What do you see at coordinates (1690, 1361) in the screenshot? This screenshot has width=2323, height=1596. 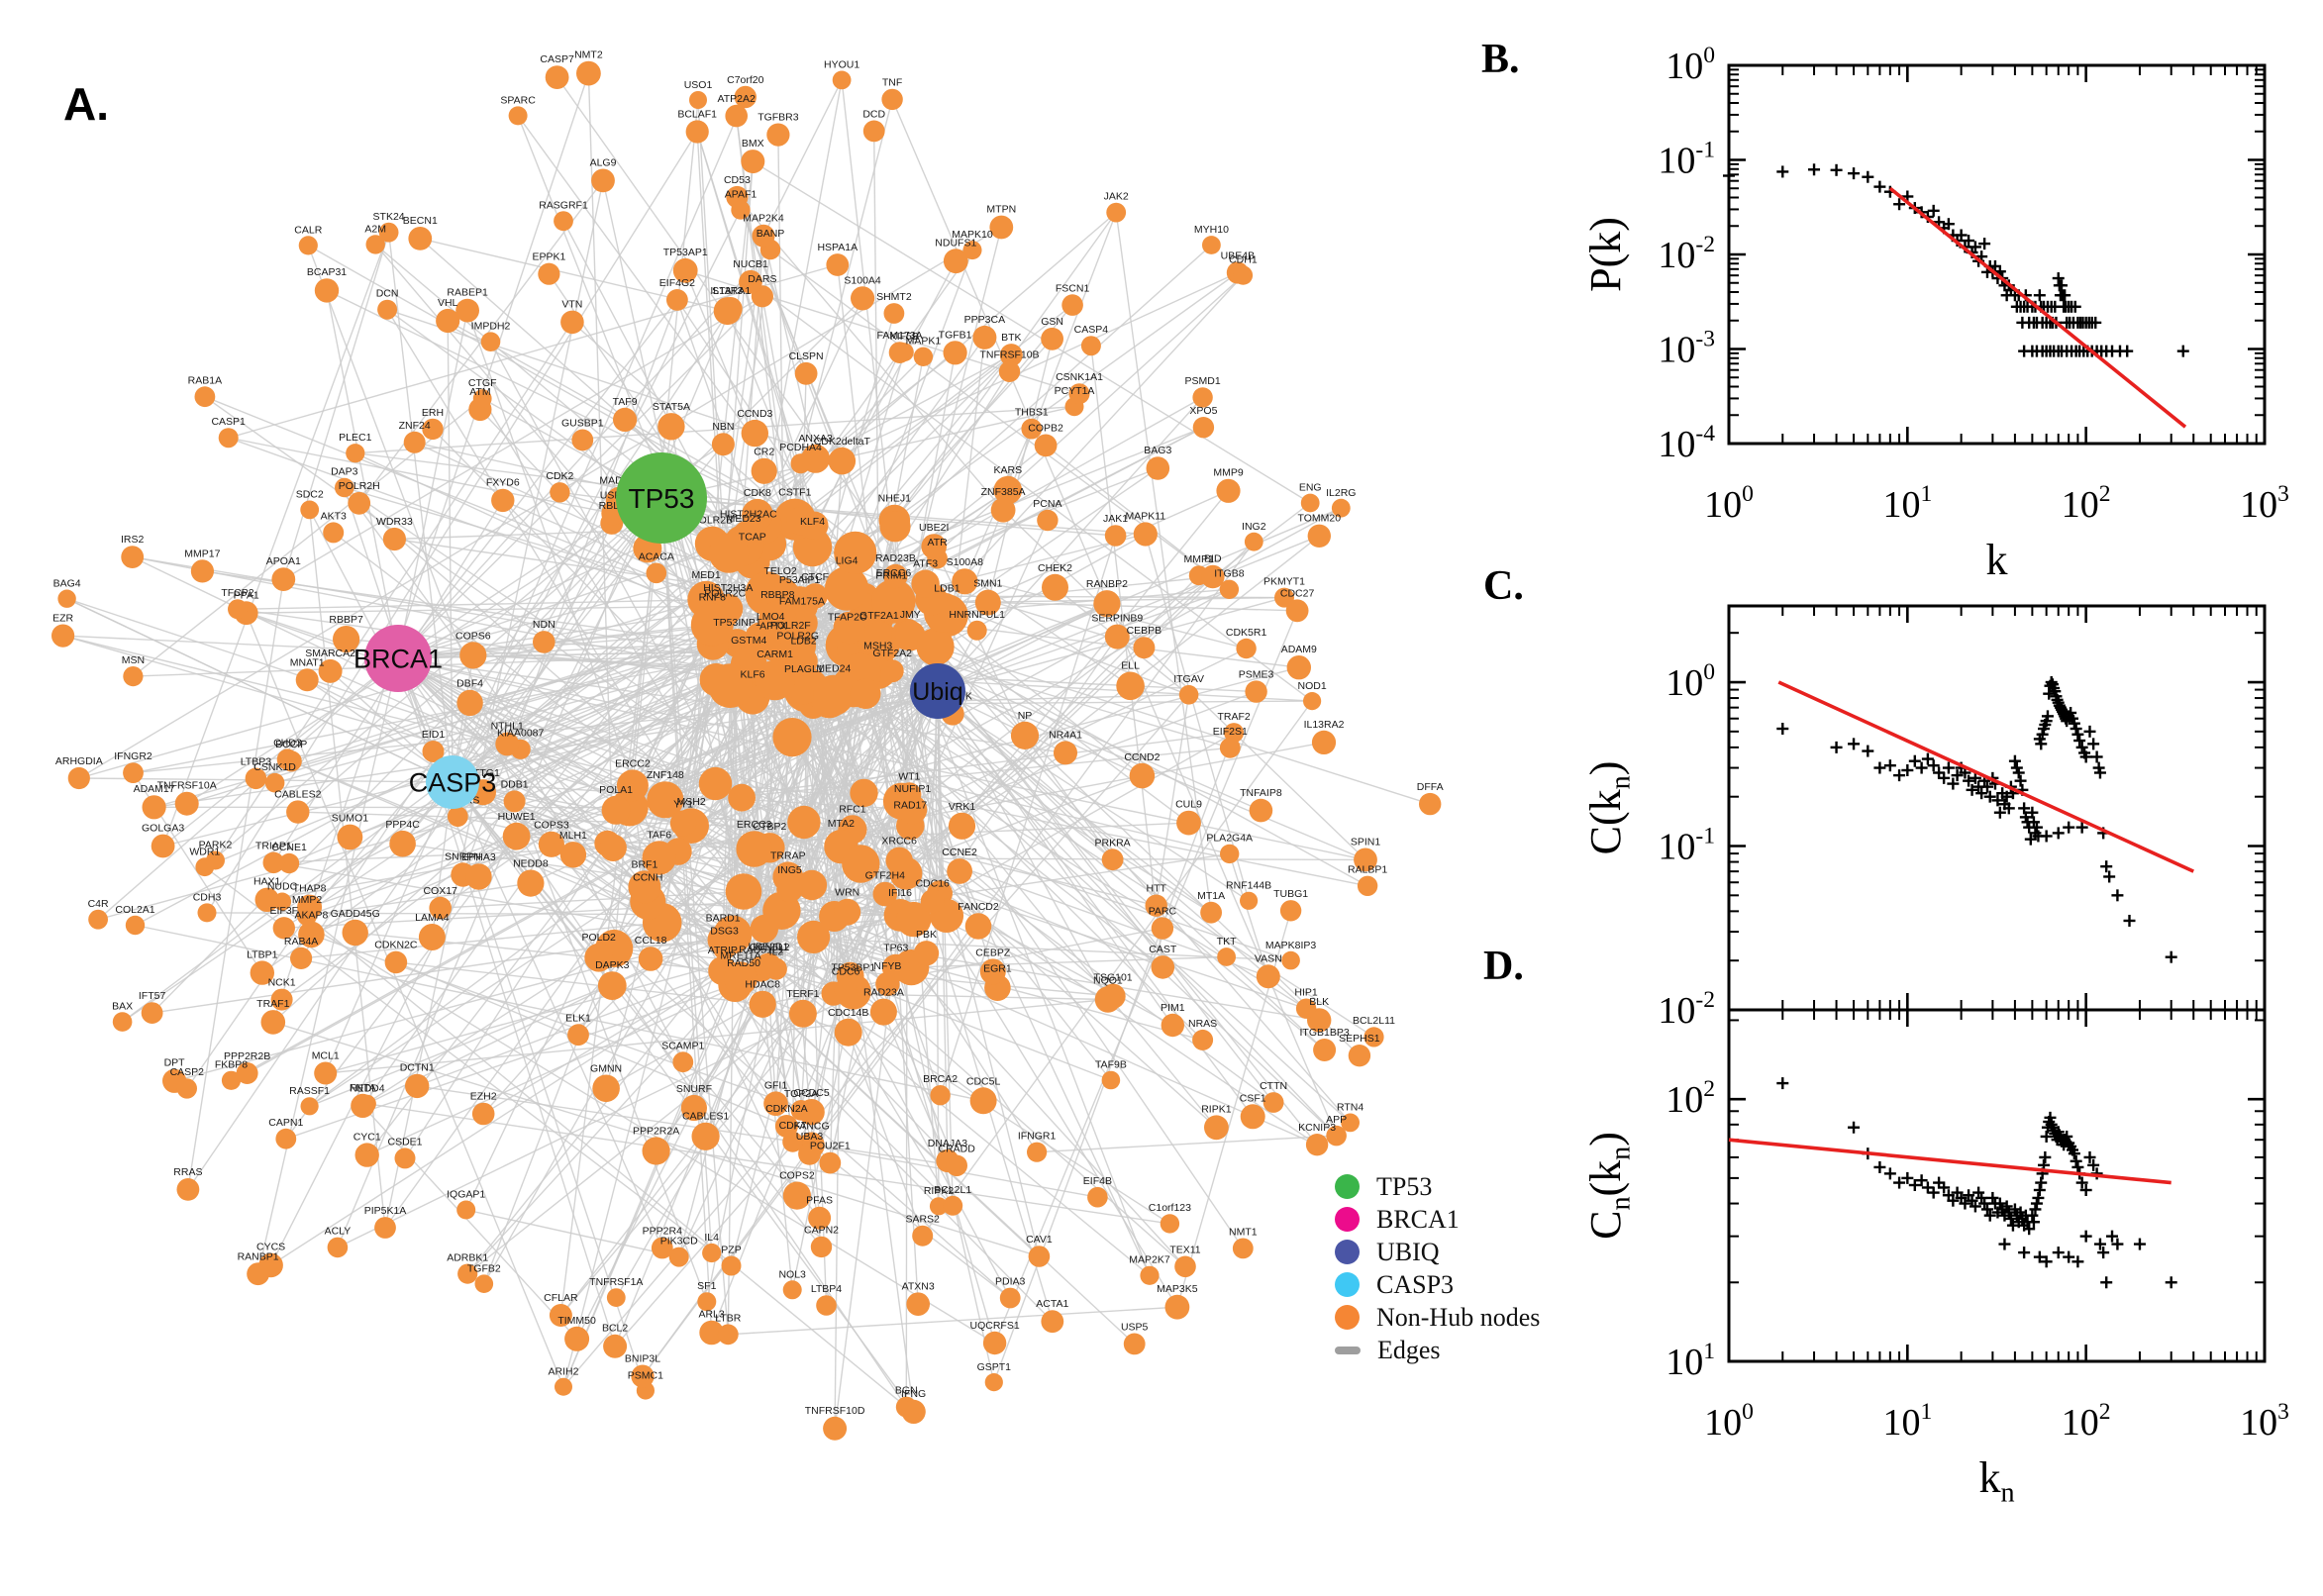 I see `tick-label: 101` at bounding box center [1690, 1361].